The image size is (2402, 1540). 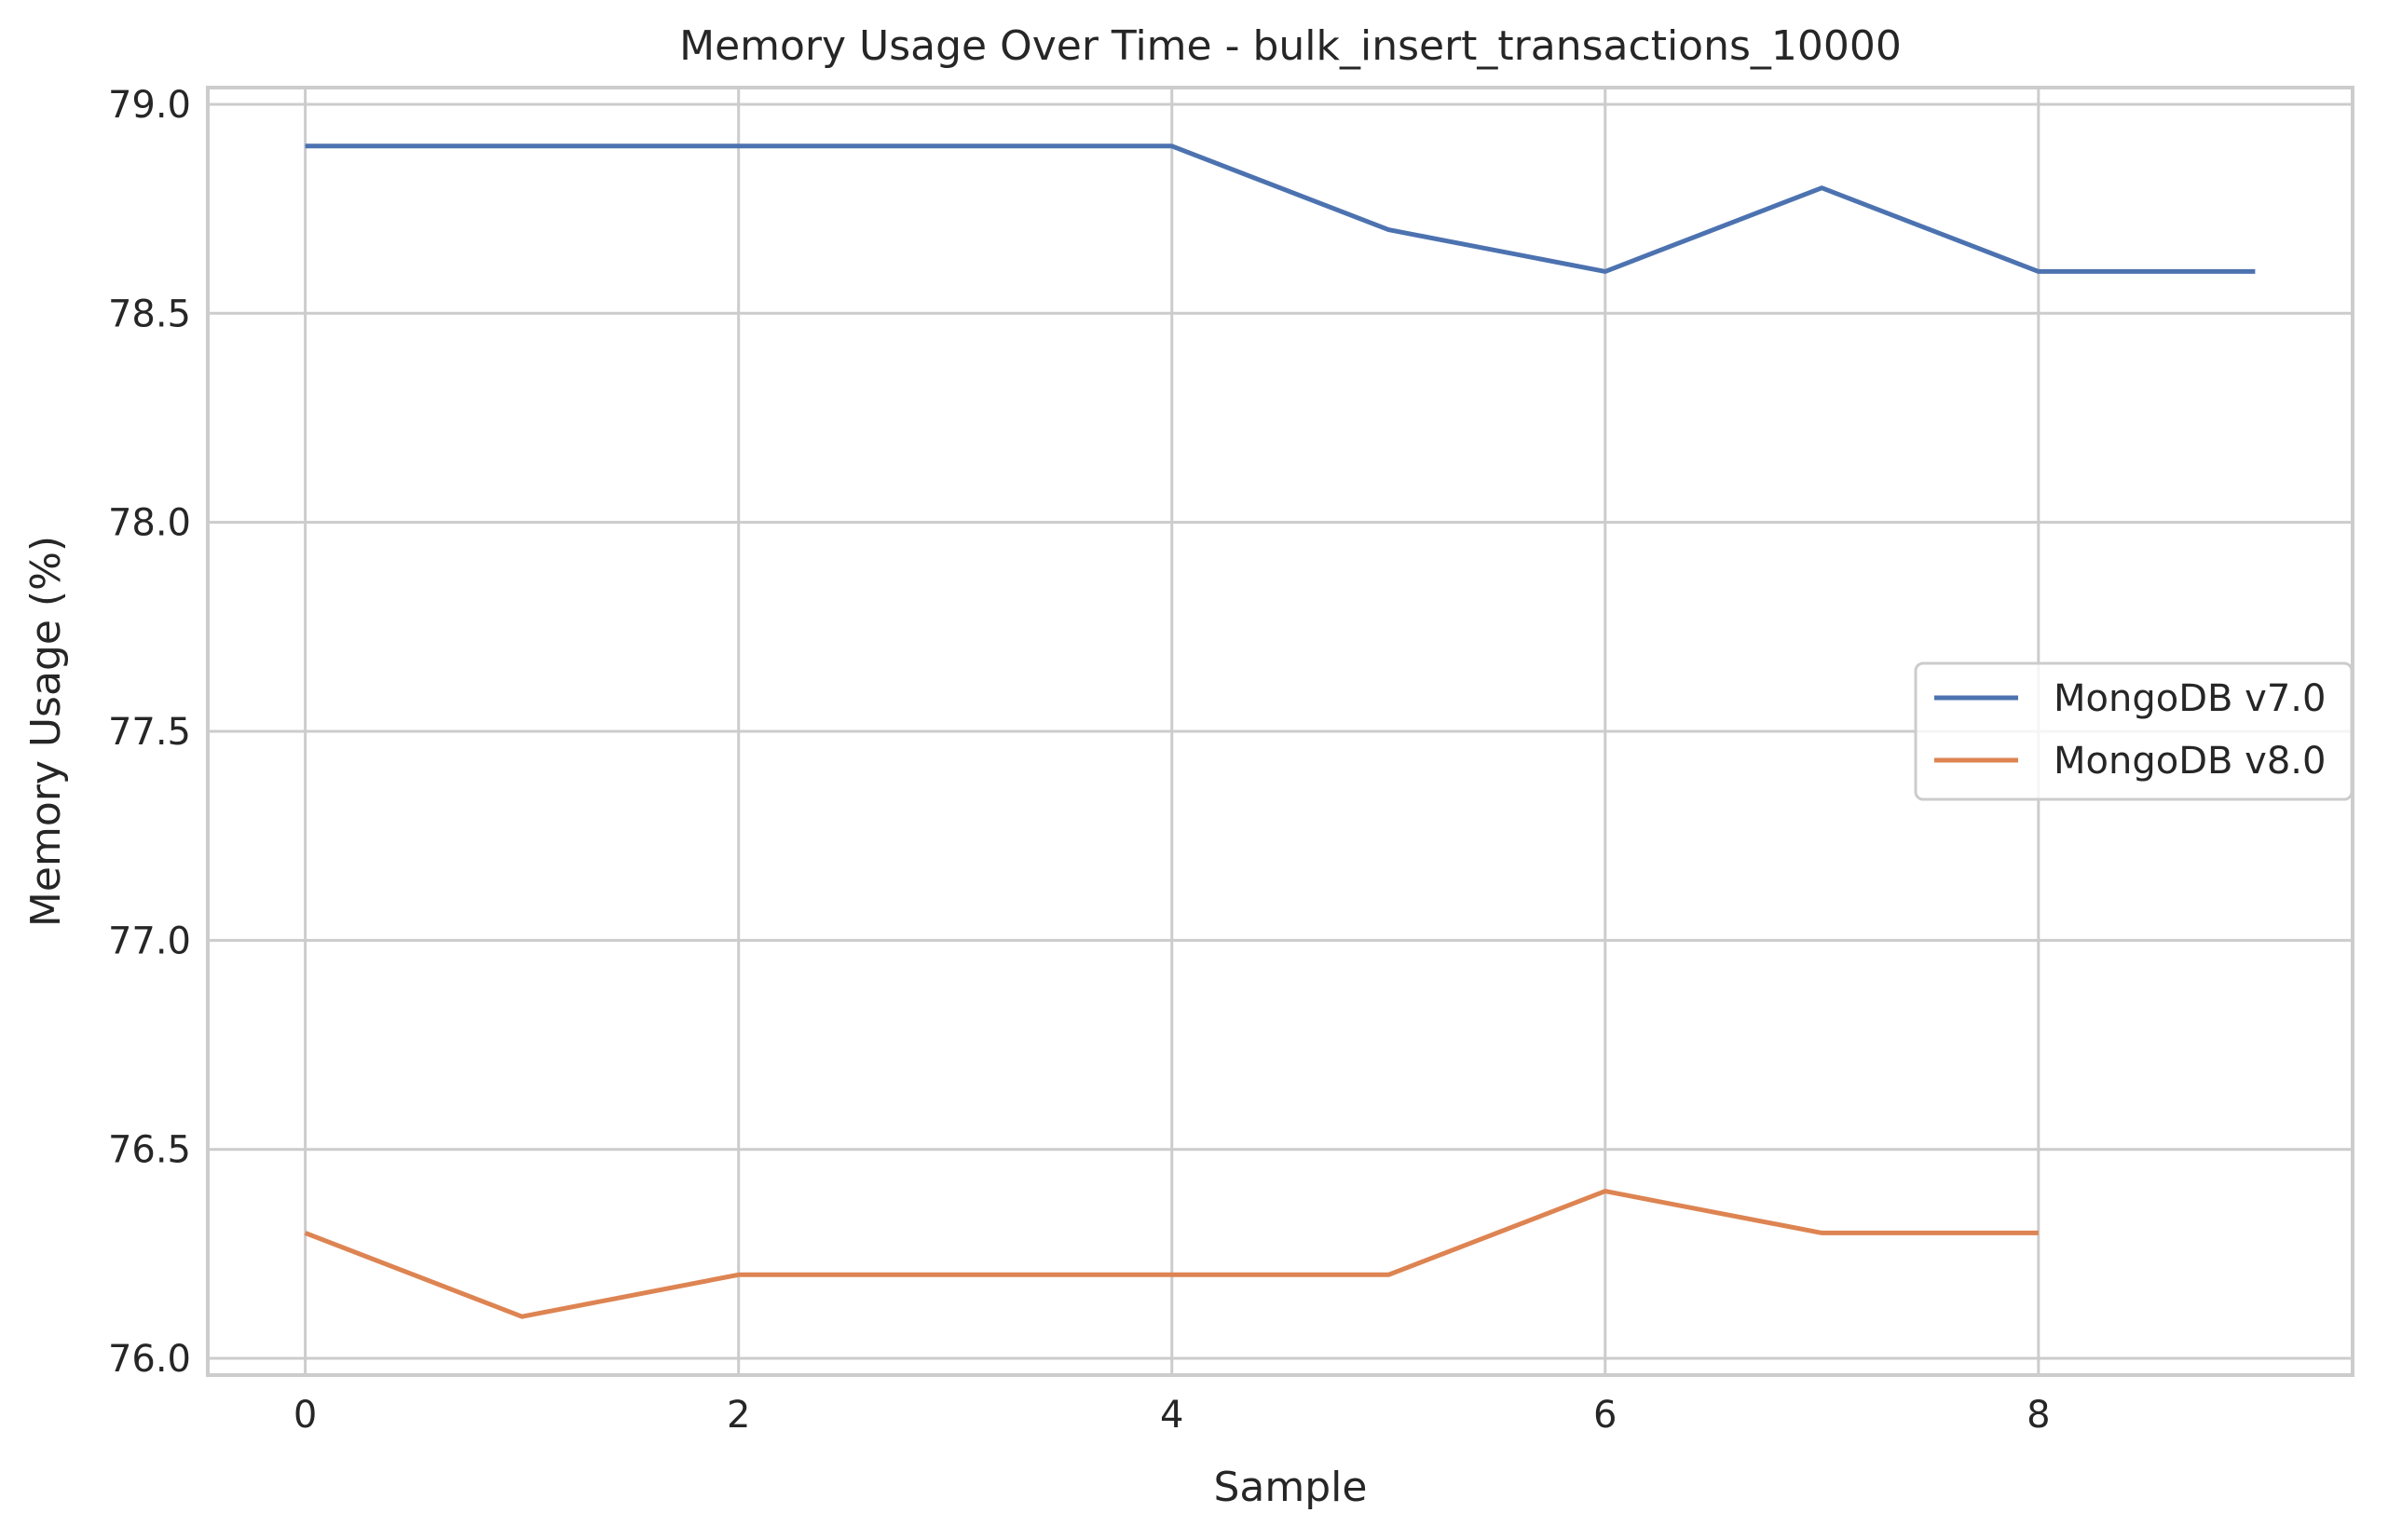 What do you see at coordinates (1605, 1415) in the screenshot?
I see `x-tick-label: 6` at bounding box center [1605, 1415].